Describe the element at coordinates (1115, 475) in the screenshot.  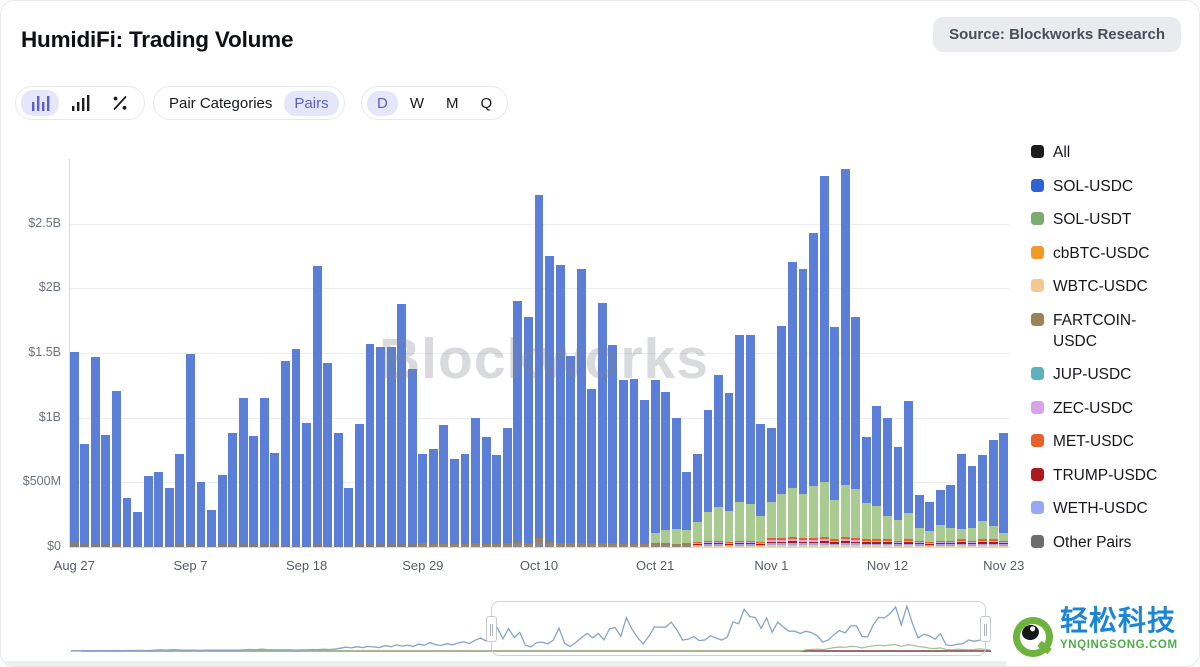
I see `legend-item: TRUMP-USDC` at that location.